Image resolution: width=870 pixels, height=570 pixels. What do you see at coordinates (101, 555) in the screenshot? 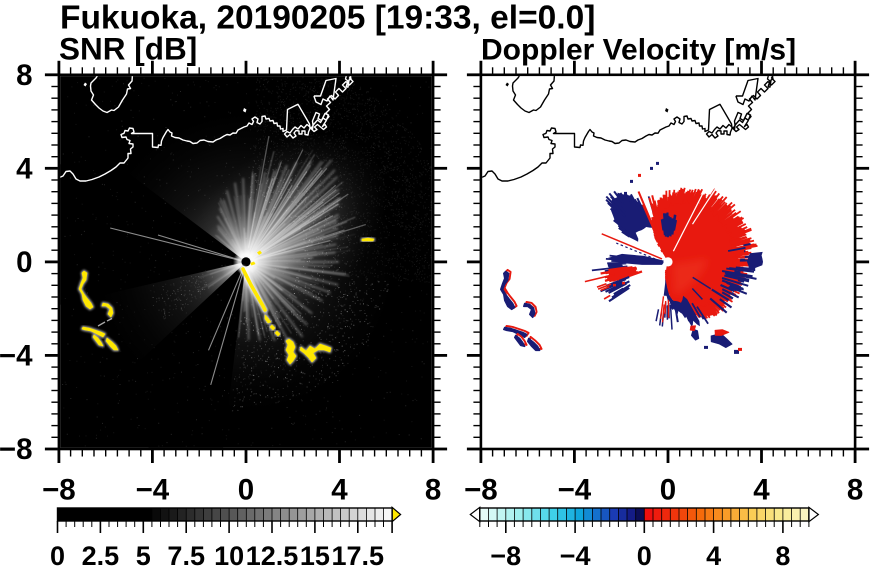
I see `svg-text: 2.5` at bounding box center [101, 555].